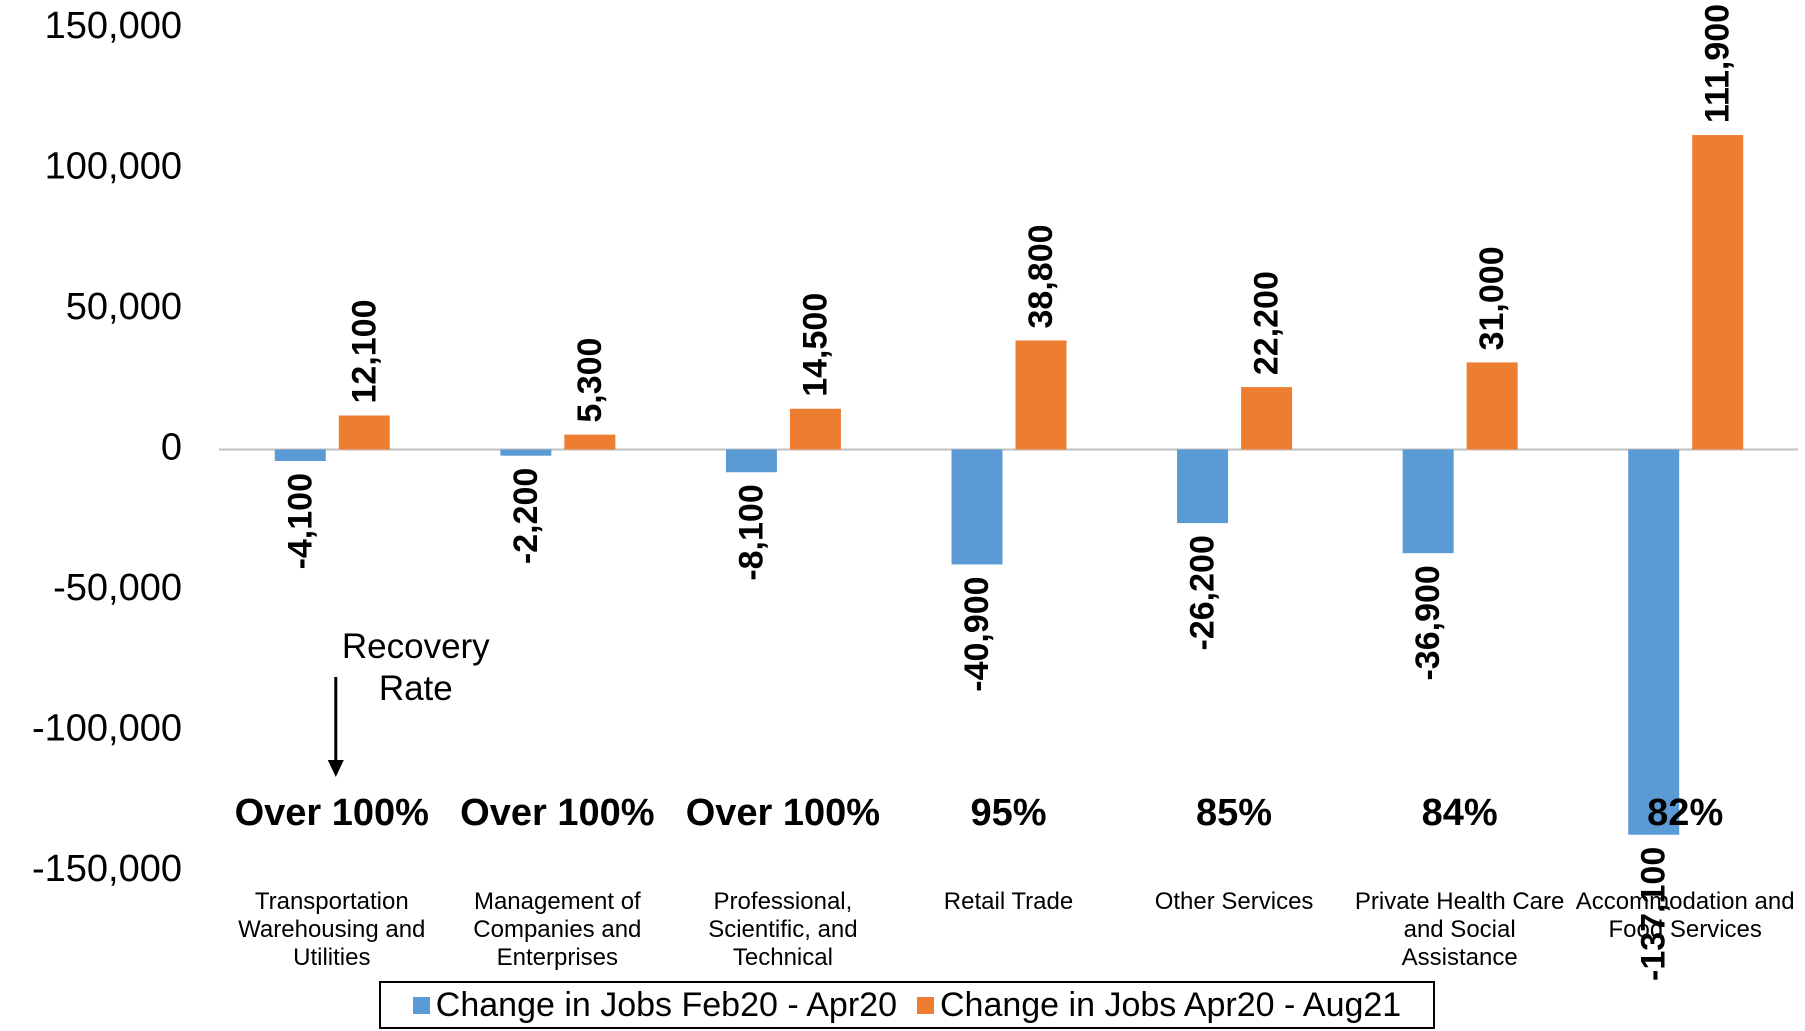  I want to click on x-tick-label: Management of Companies and Enterprises, so click(557, 929).